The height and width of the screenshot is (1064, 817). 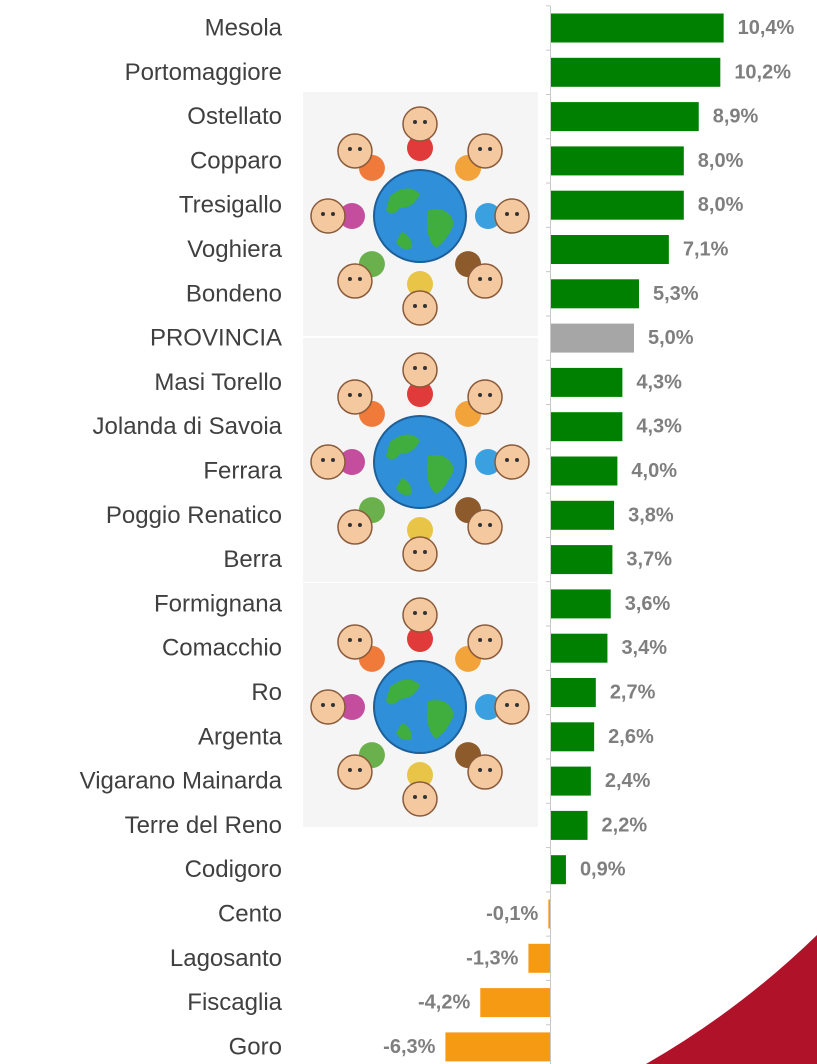 I want to click on category-label: Portomaggiore, so click(x=203, y=72).